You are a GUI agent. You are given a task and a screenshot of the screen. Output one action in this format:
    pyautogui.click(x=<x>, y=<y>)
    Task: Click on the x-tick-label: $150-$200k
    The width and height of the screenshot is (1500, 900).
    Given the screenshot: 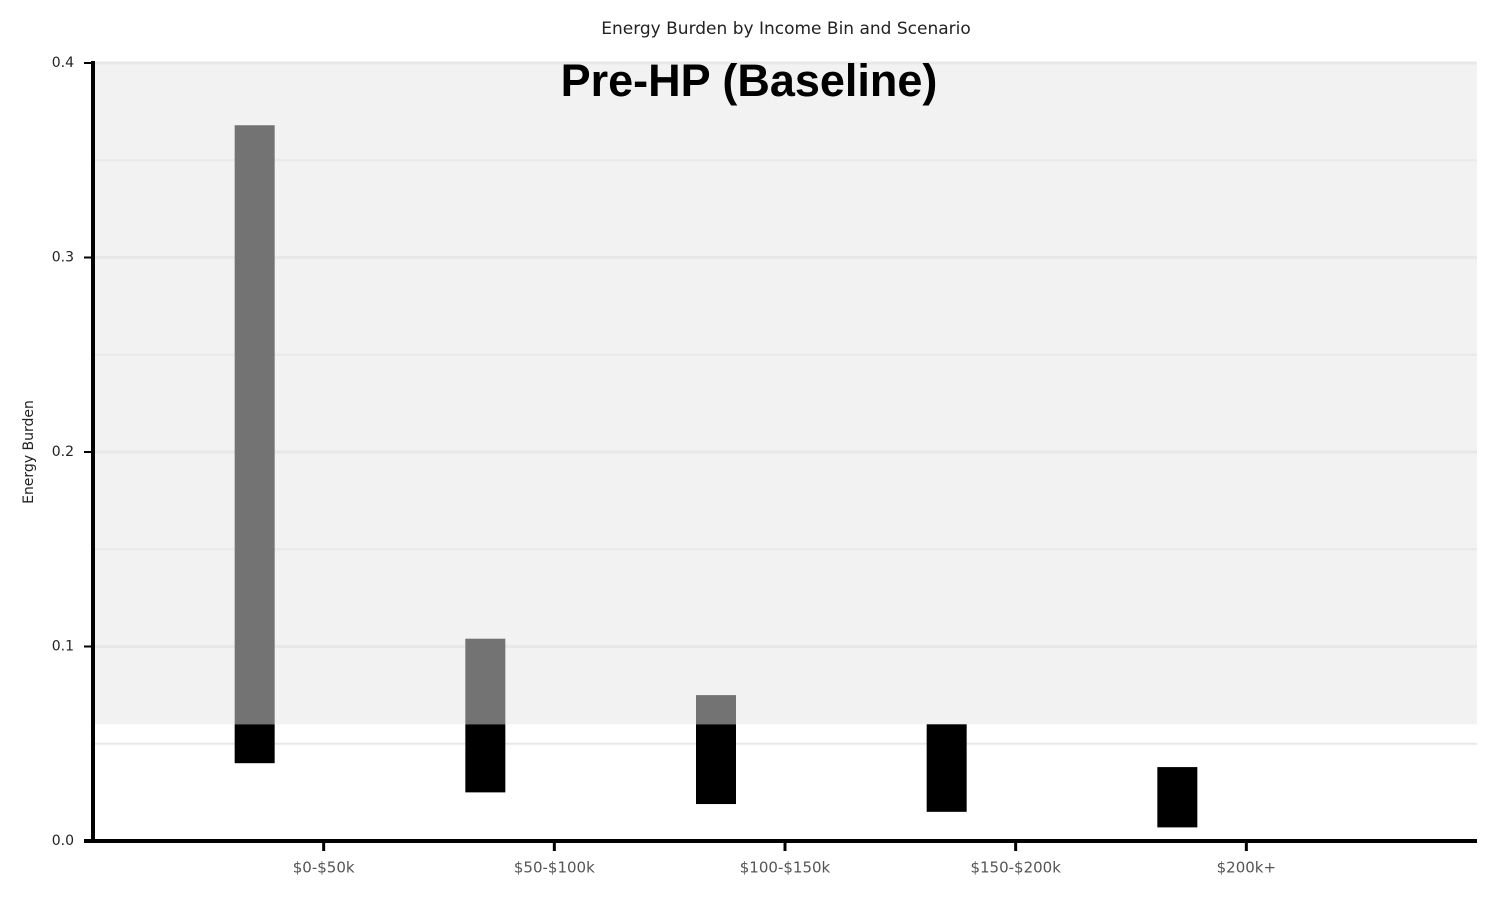 What is the action you would take?
    pyautogui.click(x=1015, y=868)
    